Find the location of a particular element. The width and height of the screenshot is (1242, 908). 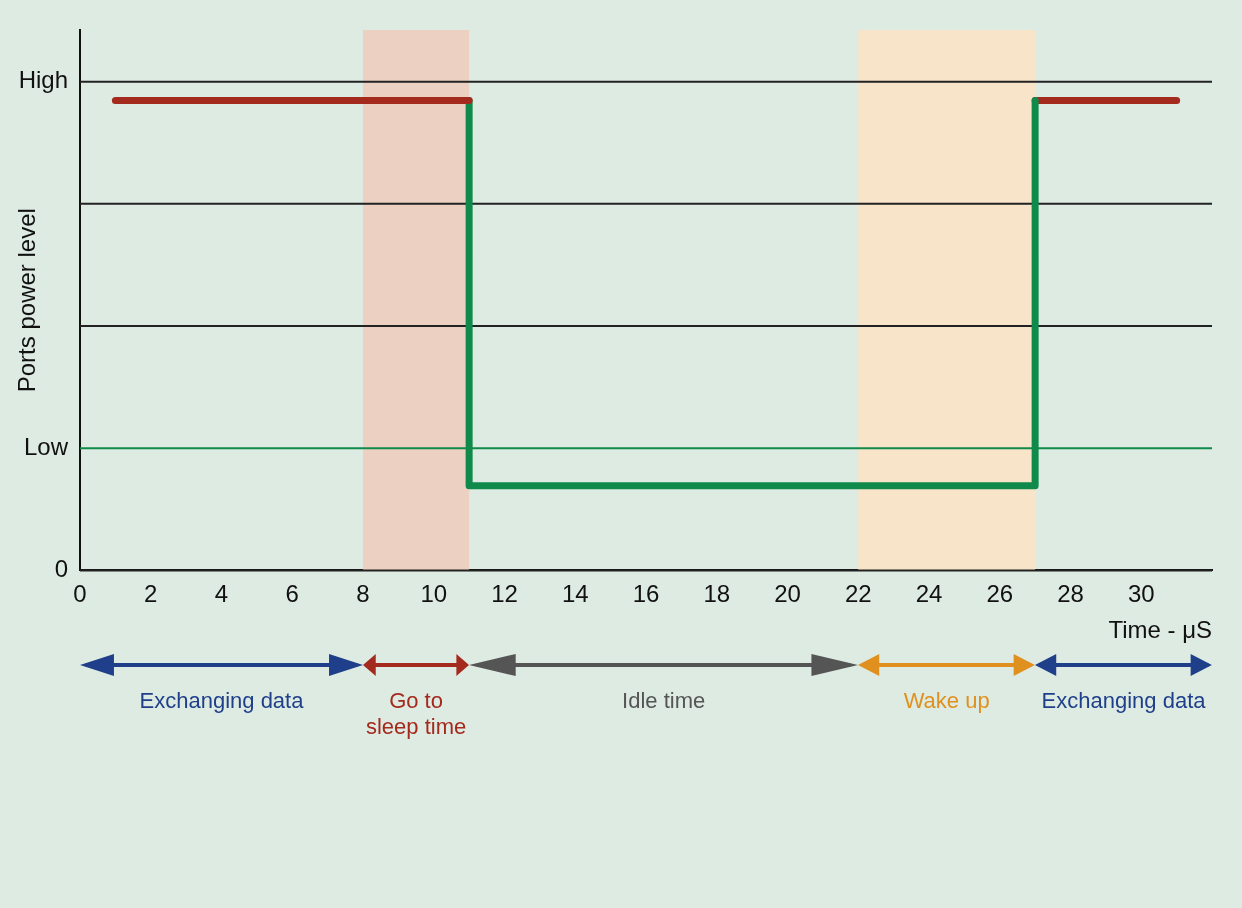

x-tick-label: 20 is located at coordinates (787, 594).